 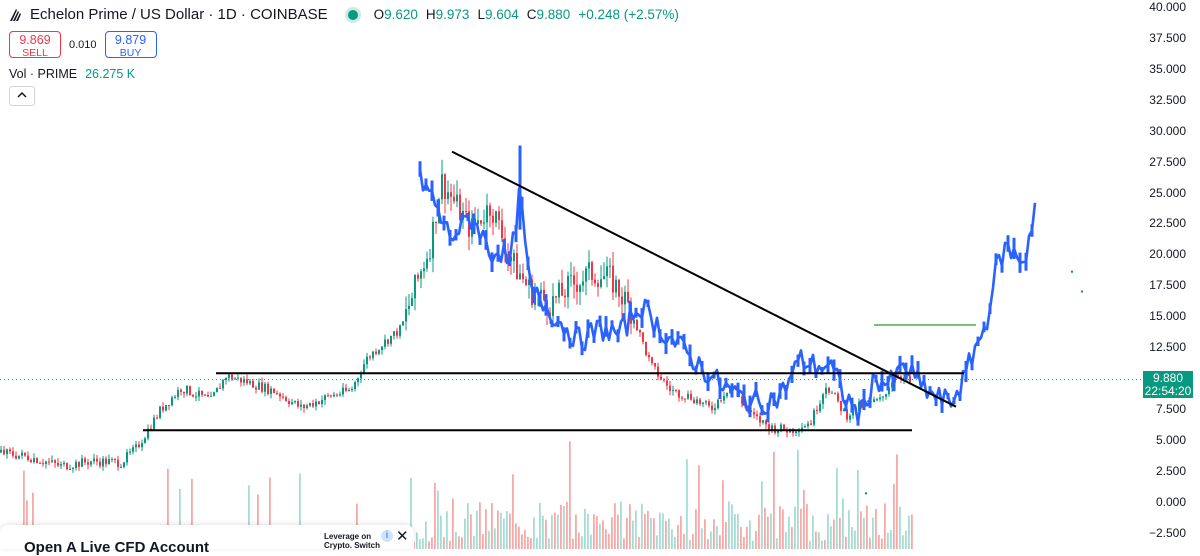 What do you see at coordinates (130, 45) in the screenshot?
I see `buy-button: 9.879 BUY` at bounding box center [130, 45].